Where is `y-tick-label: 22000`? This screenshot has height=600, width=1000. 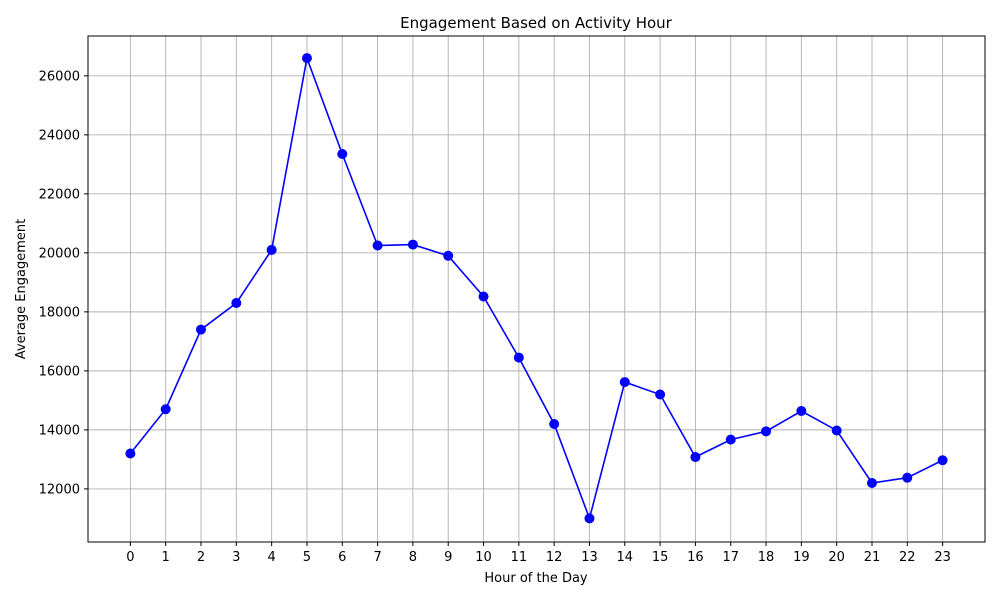 y-tick-label: 22000 is located at coordinates (59, 194).